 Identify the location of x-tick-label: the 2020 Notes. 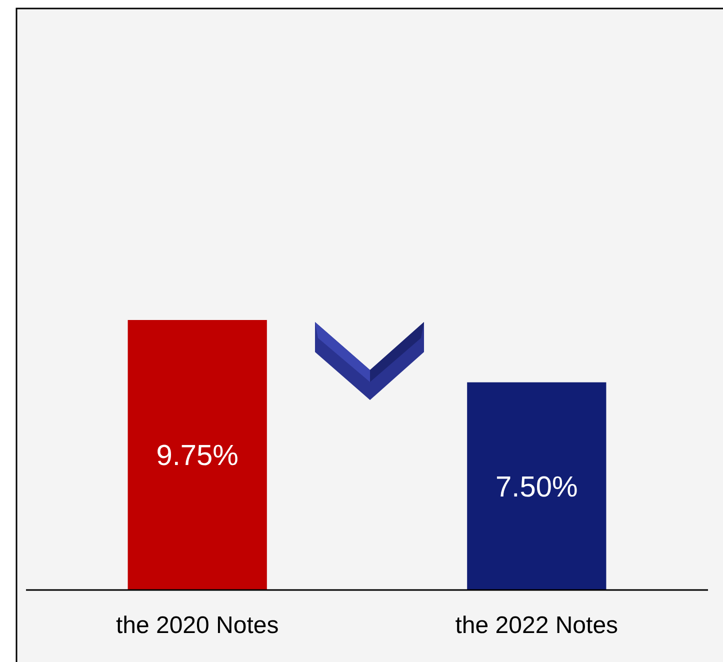
(197, 625).